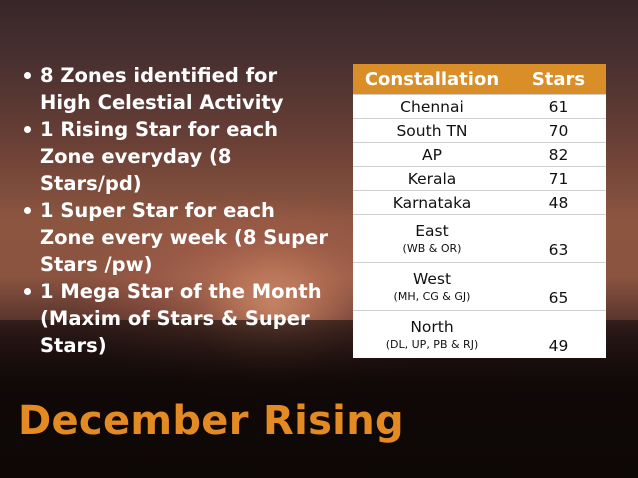 Image resolution: width=638 pixels, height=478 pixels. I want to click on star-count: 82, so click(558, 154).